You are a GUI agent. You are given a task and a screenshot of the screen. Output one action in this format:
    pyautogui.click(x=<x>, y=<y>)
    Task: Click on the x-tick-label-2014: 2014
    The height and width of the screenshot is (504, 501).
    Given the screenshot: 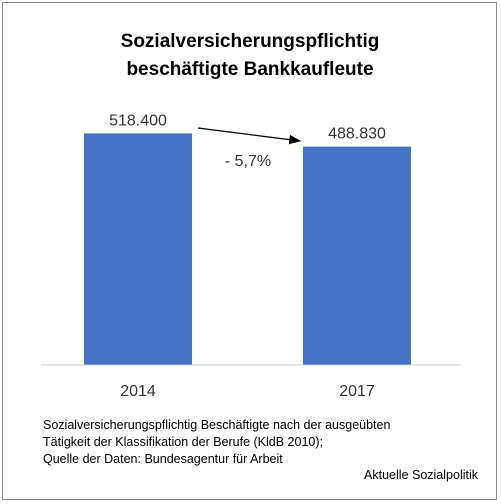 What is the action you would take?
    pyautogui.click(x=138, y=391)
    